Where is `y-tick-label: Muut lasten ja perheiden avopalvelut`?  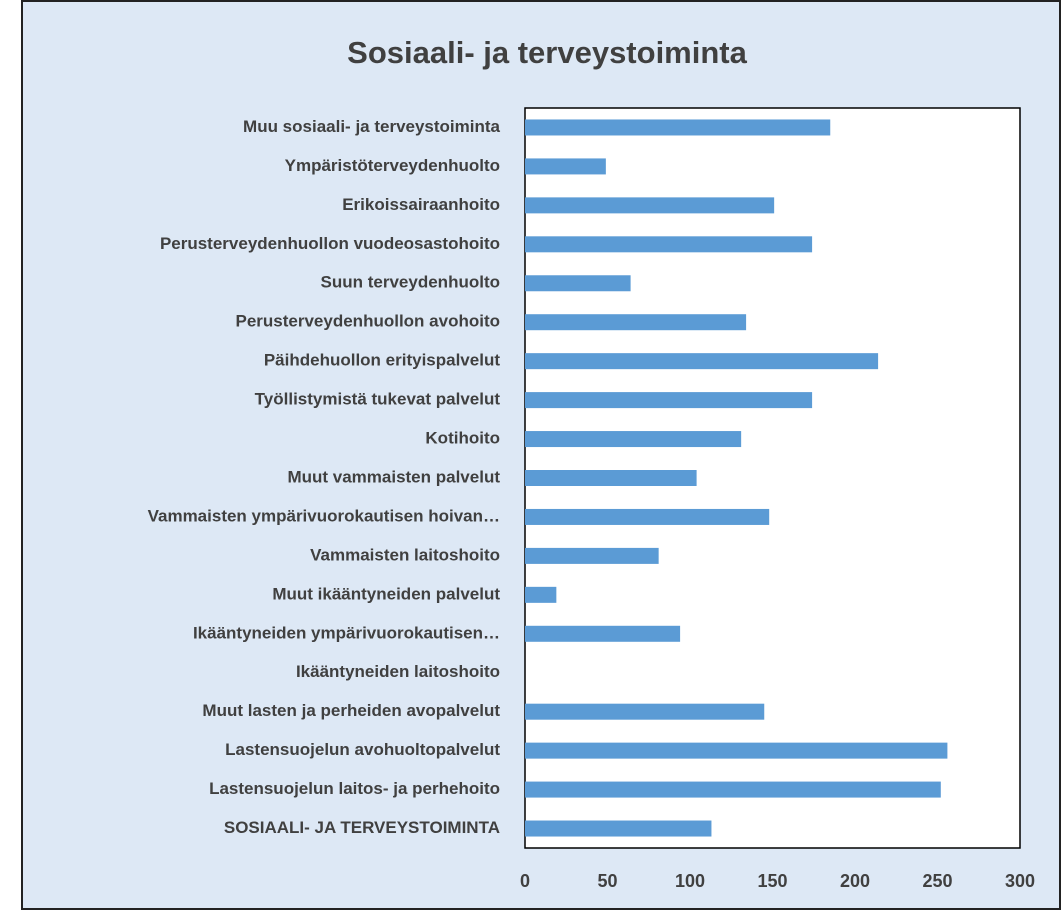
y-tick-label: Muut lasten ja perheiden avopalvelut is located at coordinates (351, 710).